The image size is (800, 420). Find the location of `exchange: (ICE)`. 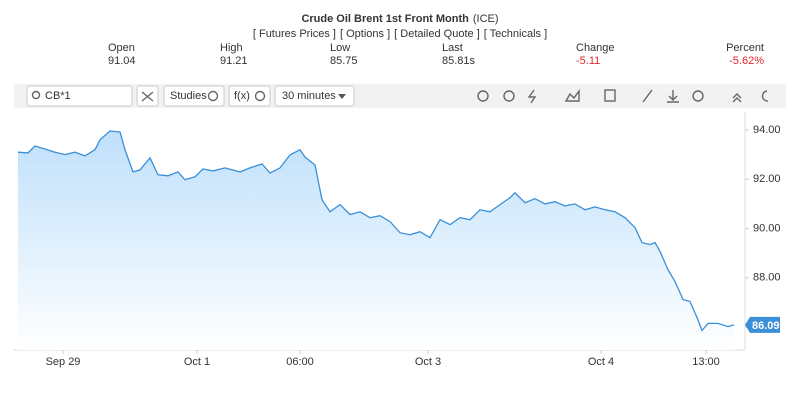

exchange: (ICE) is located at coordinates (486, 19).